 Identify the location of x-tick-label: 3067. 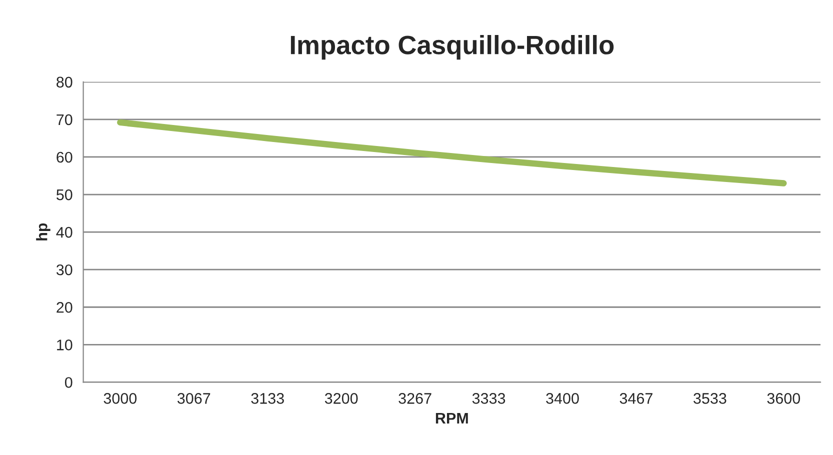
(193, 398).